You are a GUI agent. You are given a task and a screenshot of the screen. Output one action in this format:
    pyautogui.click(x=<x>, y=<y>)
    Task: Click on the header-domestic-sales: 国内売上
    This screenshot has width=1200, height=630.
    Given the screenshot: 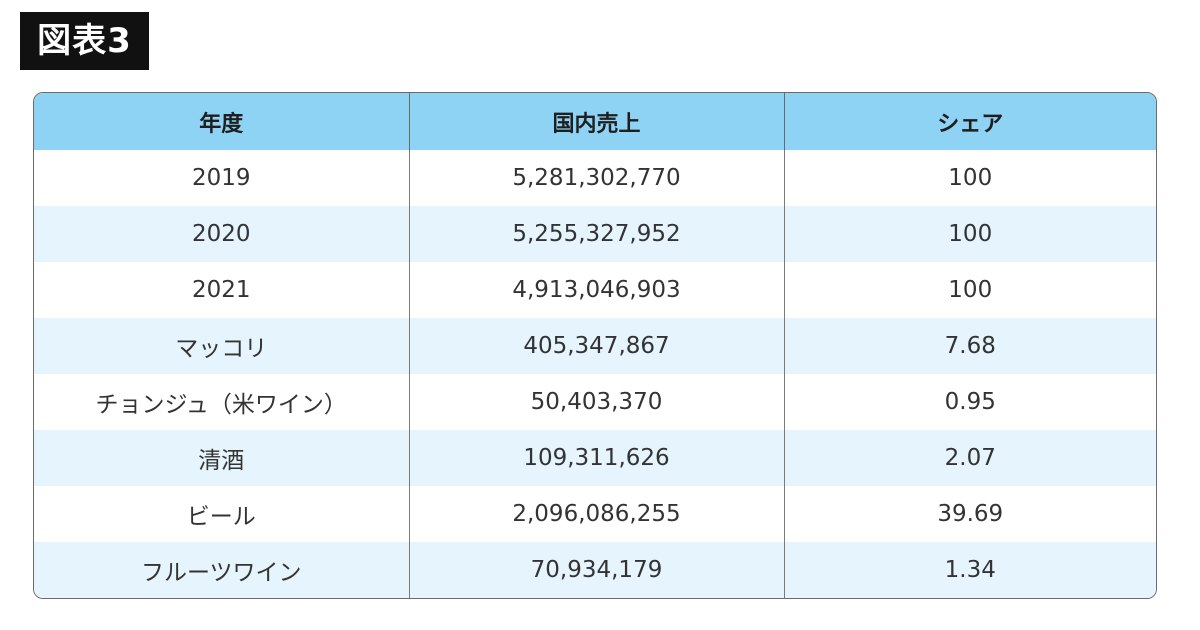 What is the action you would take?
    pyautogui.click(x=596, y=121)
    